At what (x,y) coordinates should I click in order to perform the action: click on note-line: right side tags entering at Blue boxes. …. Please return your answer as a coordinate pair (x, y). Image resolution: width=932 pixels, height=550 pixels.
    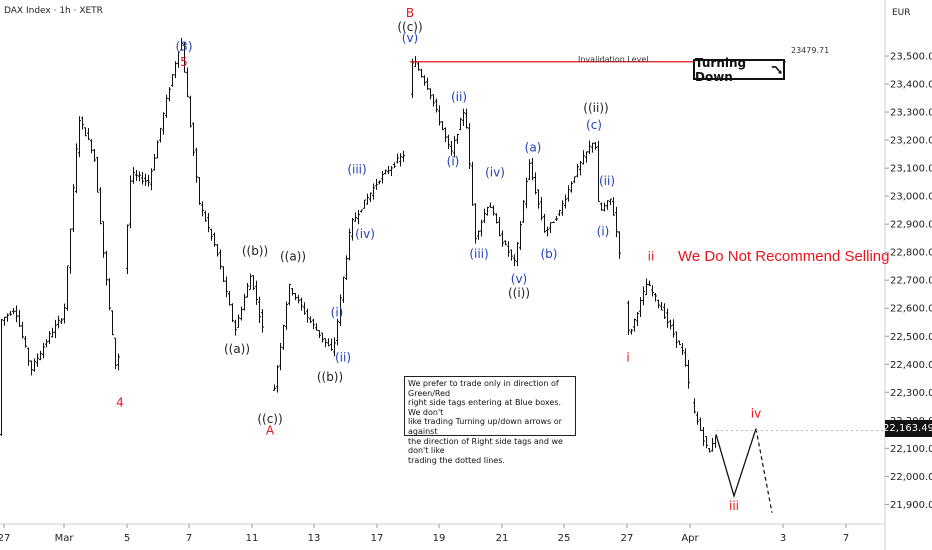
    Looking at the image, I should click on (485, 407).